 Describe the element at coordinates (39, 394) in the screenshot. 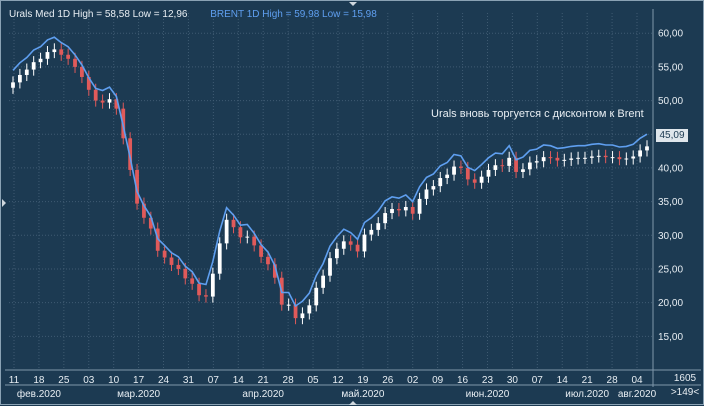

I see `month-label: фев.2020` at that location.